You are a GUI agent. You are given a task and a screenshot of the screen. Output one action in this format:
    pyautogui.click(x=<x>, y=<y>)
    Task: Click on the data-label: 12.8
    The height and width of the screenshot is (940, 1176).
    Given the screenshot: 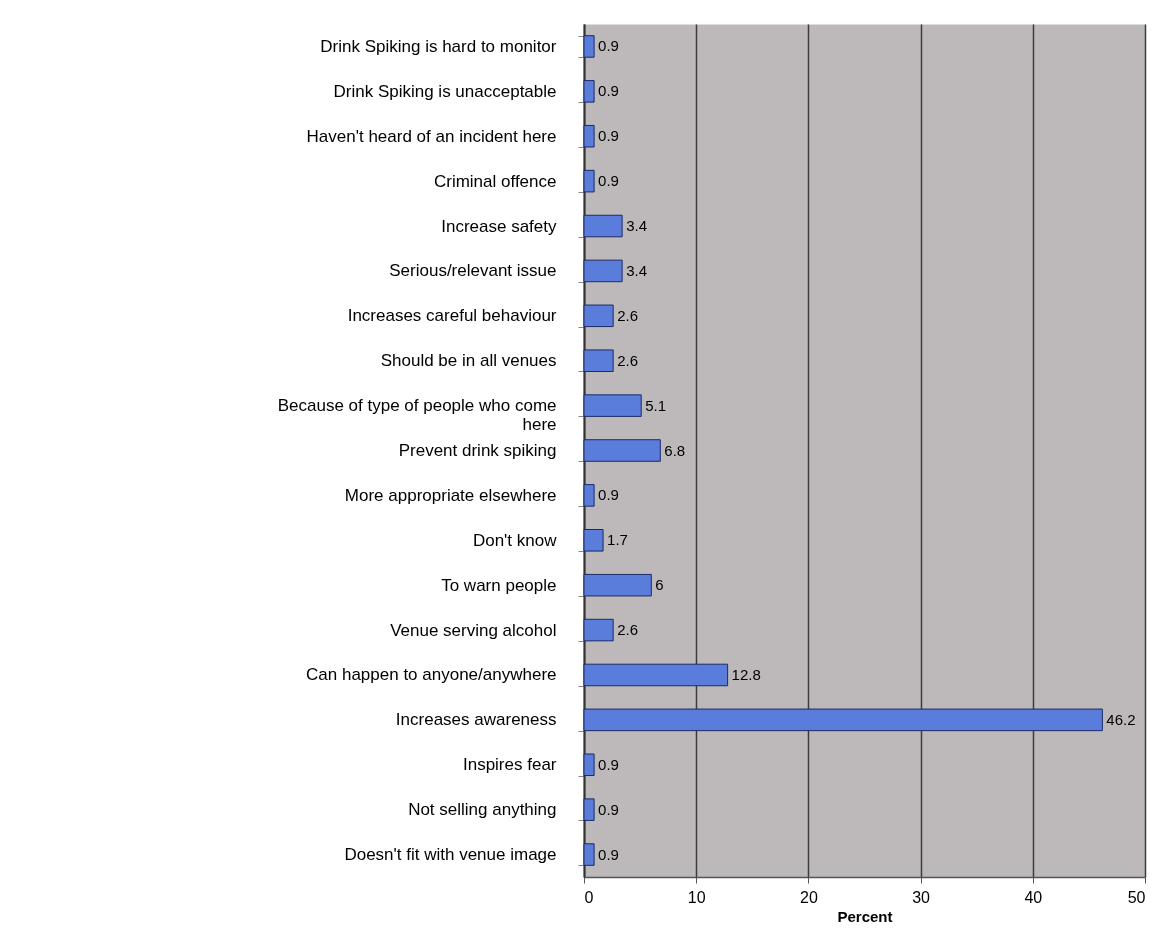 What is the action you would take?
    pyautogui.click(x=746, y=674)
    